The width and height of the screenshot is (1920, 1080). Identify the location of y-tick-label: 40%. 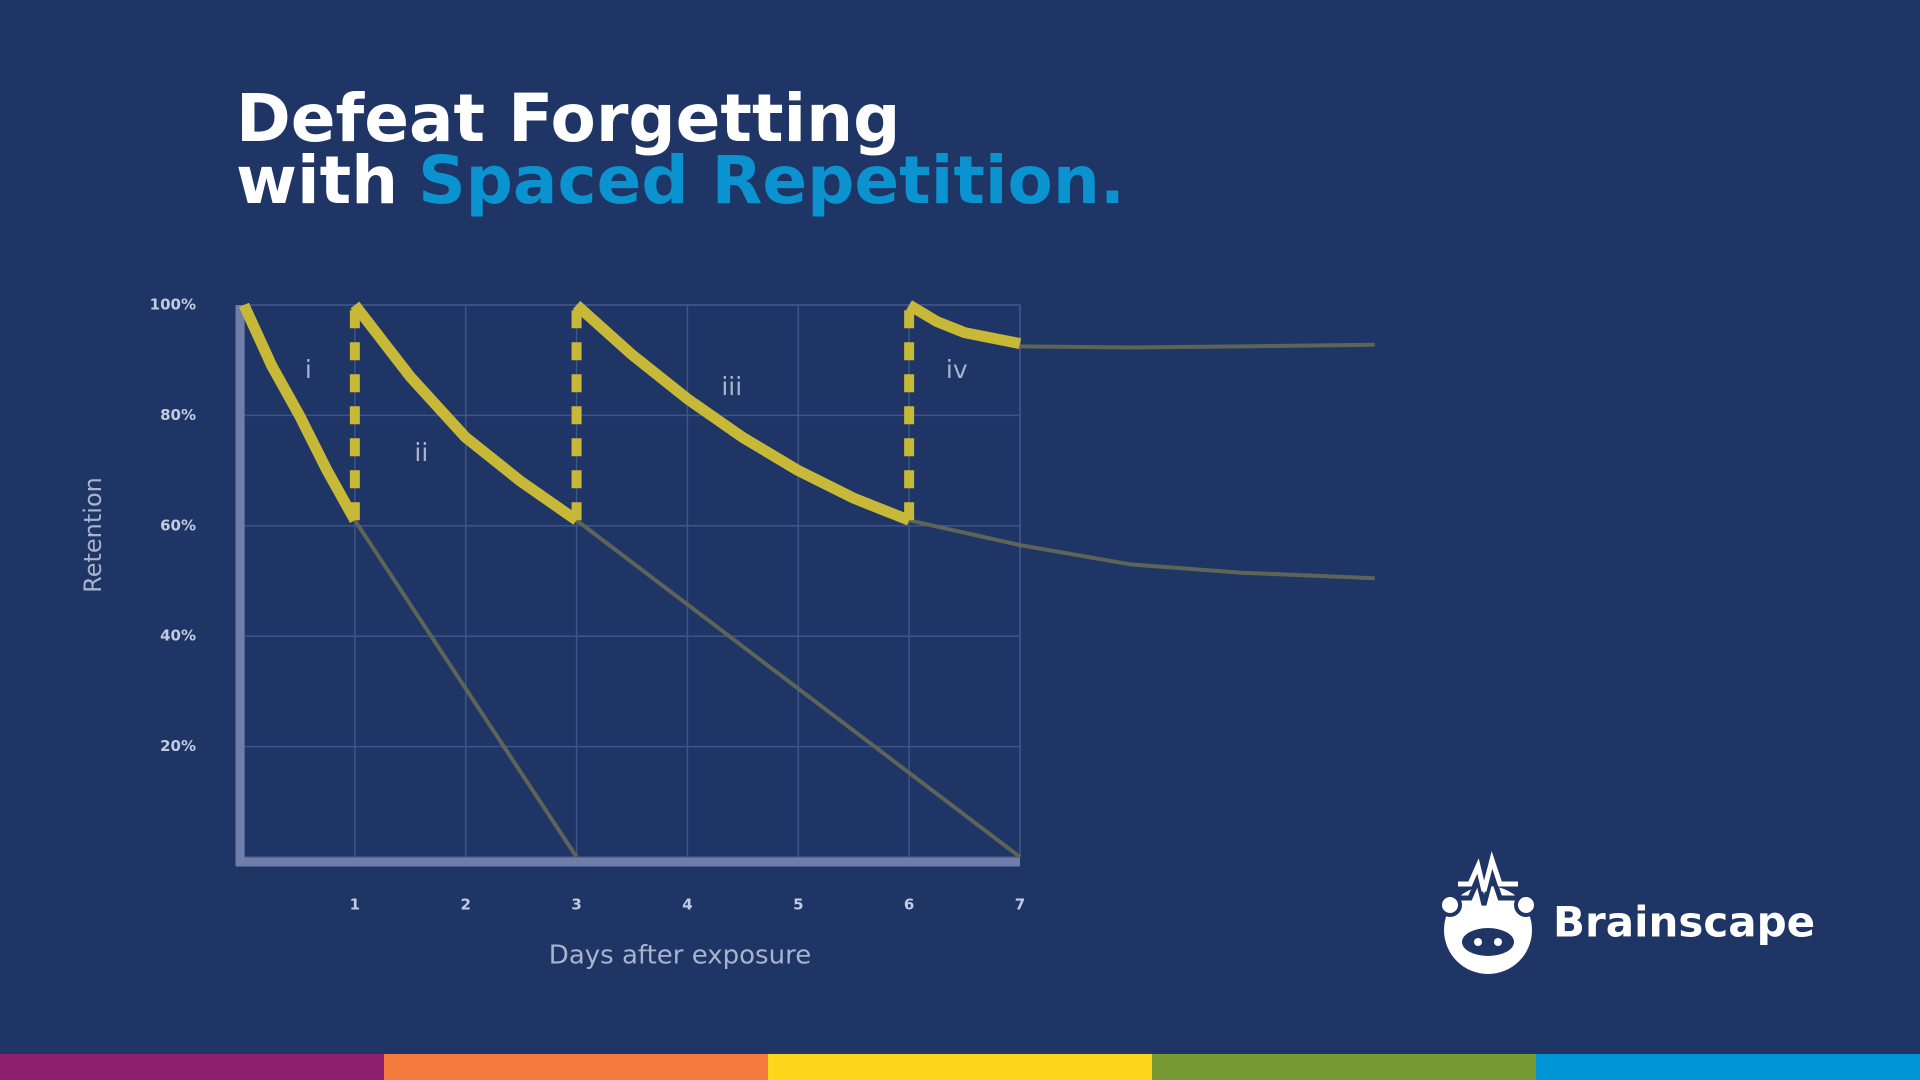
(178, 636).